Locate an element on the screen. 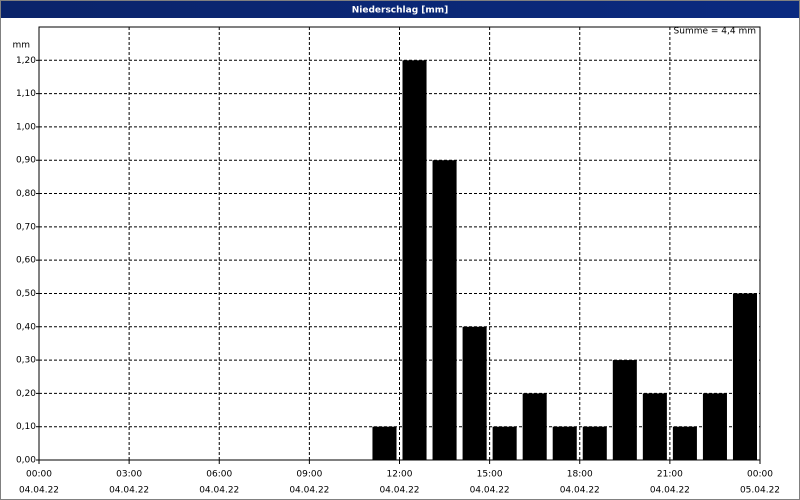 The image size is (800, 500). x-tick-label: 06:00 is located at coordinates (219, 475).